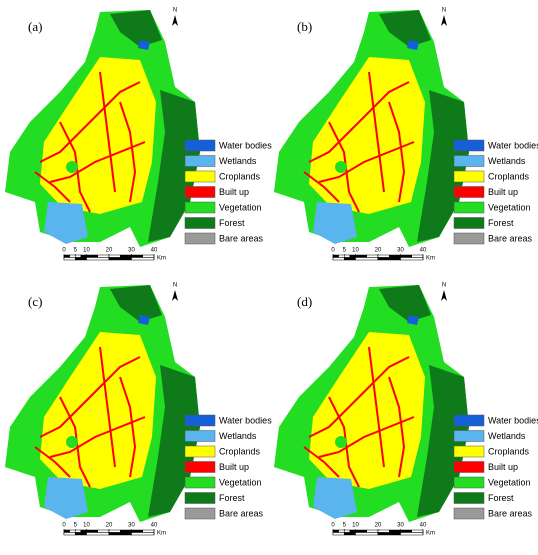  What do you see at coordinates (430, 259) in the screenshot?
I see `scale-unit: Km` at bounding box center [430, 259].